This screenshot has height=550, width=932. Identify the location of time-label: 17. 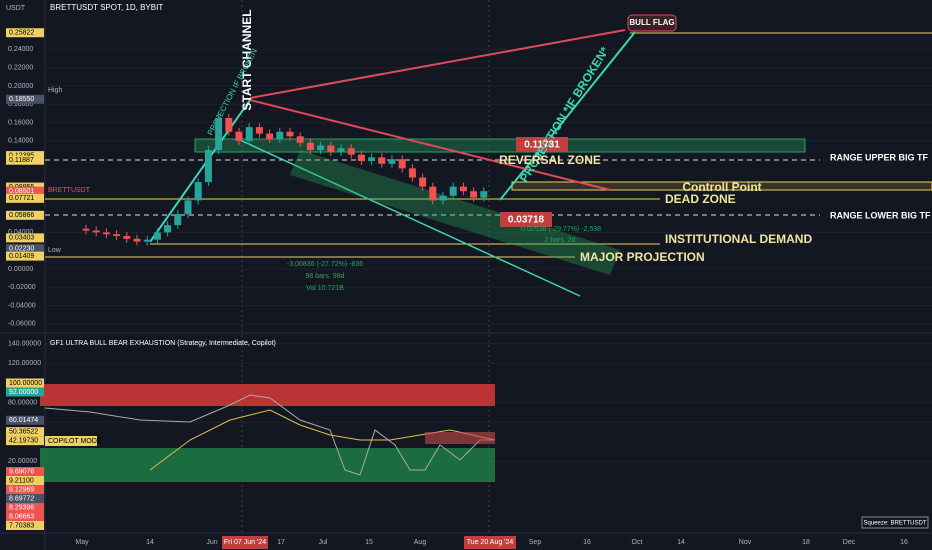
(281, 542).